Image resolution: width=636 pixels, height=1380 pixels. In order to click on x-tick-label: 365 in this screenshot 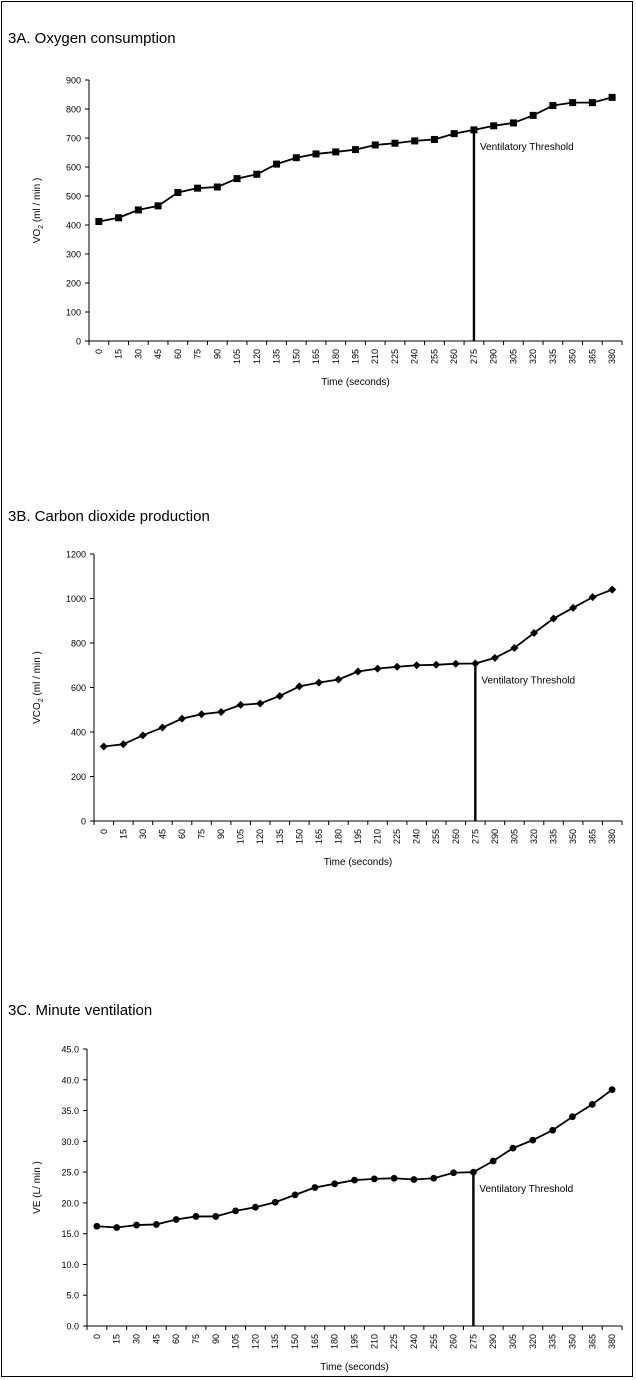, I will do `click(593, 836)`.